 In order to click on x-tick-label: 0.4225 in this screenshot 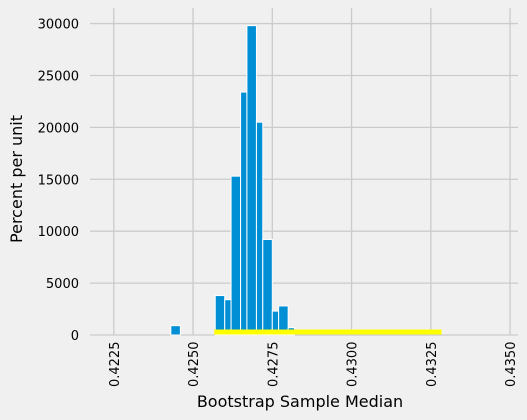, I will do `click(115, 365)`.